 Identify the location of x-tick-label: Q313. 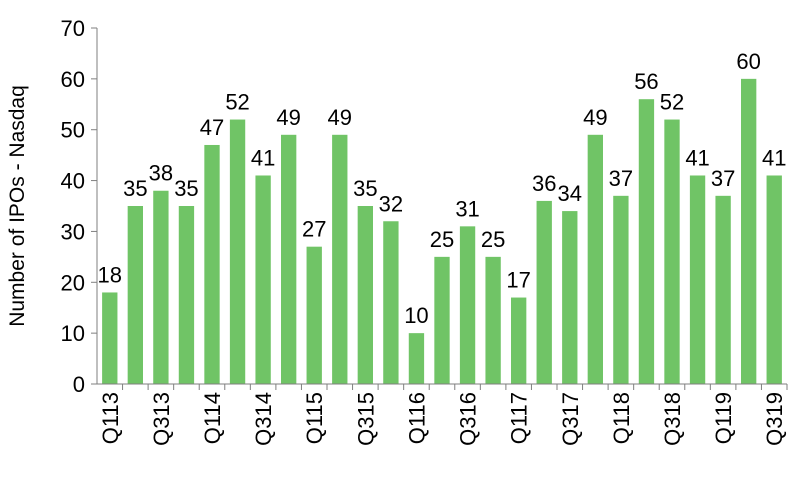
(161, 419).